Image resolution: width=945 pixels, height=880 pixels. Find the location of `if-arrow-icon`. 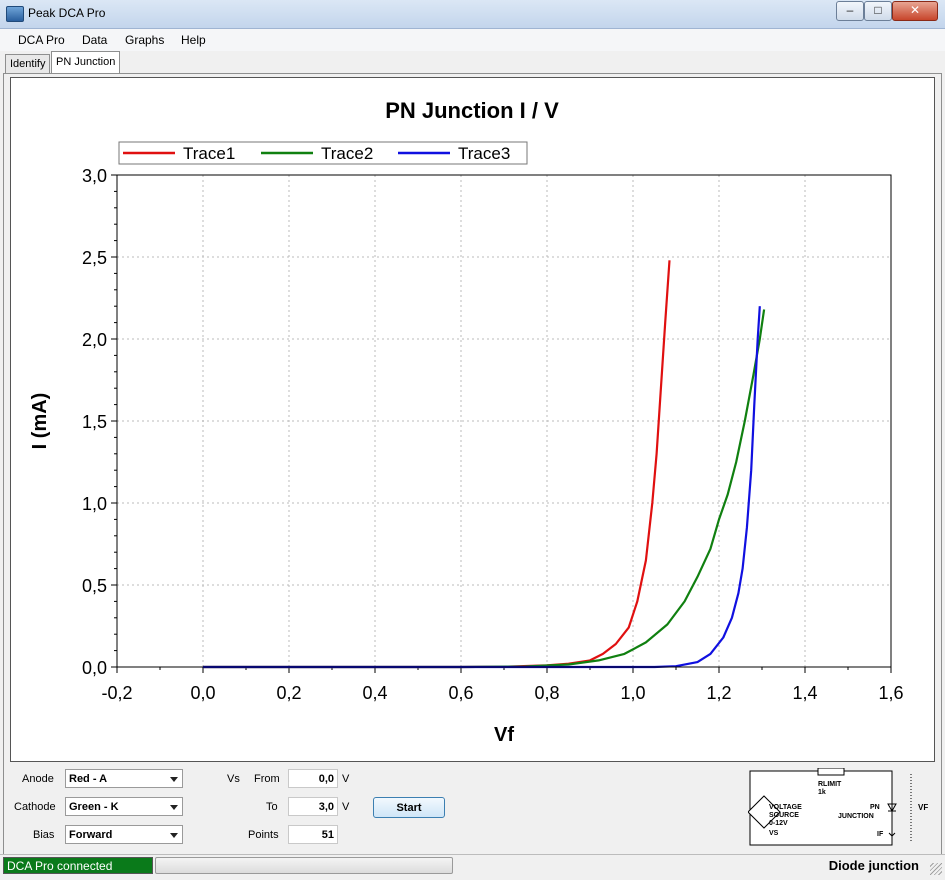

if-arrow-icon is located at coordinates (892, 831).